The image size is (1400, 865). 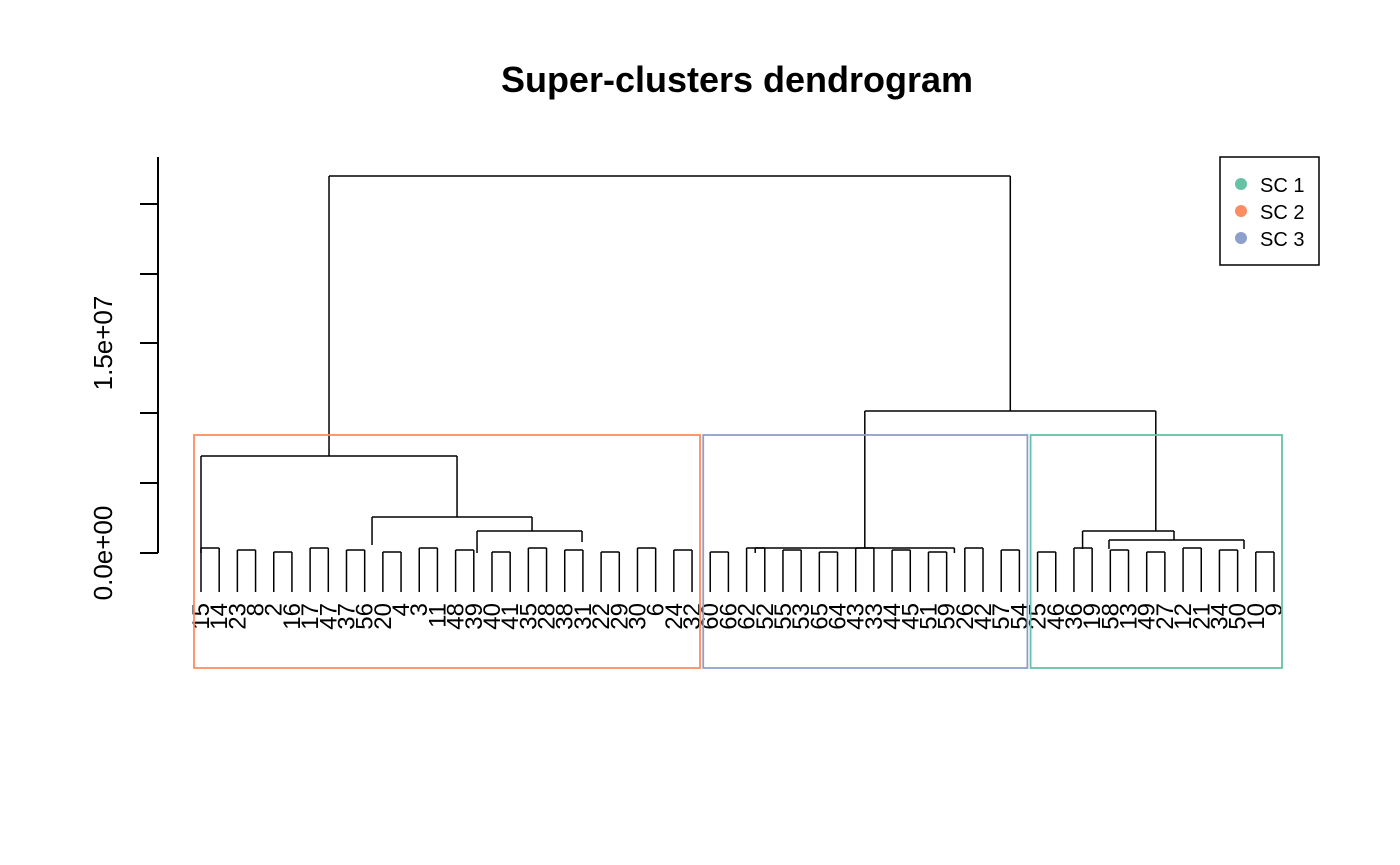 I want to click on leaf-label: 41, so click(x=510, y=616).